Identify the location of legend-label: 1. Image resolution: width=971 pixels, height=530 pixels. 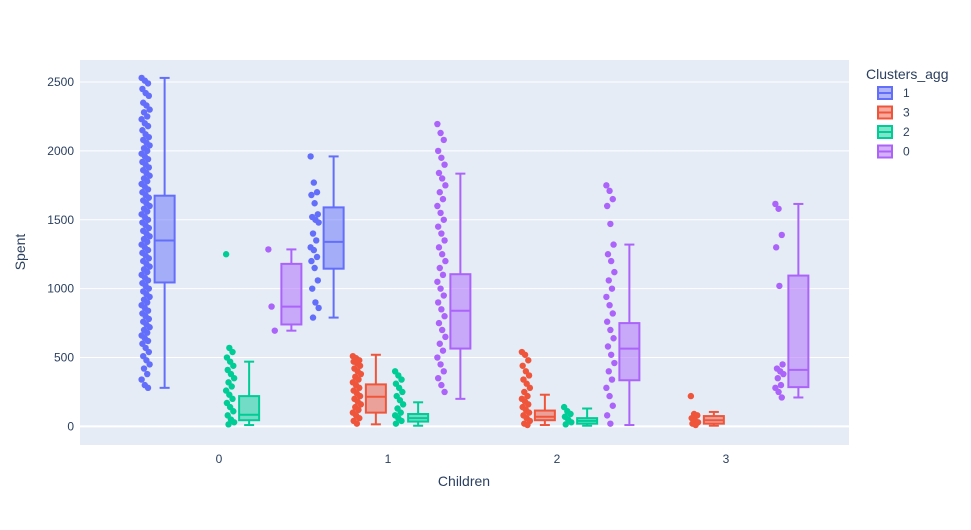
(906, 93).